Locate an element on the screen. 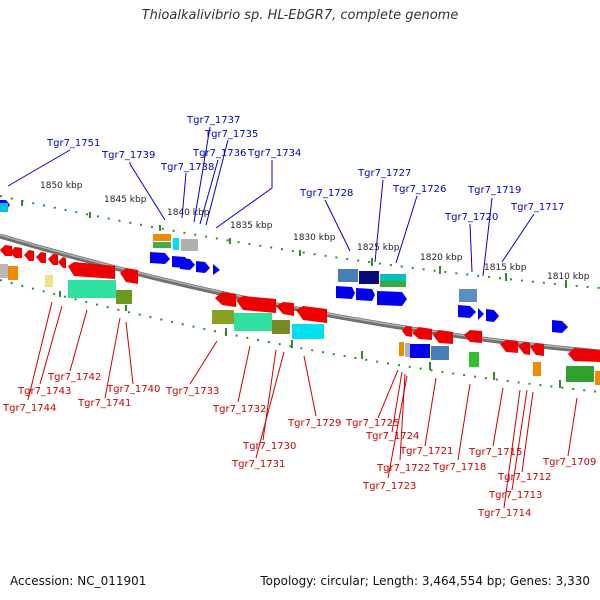  gene-label: Tgr7_1751 is located at coordinates (73, 143).